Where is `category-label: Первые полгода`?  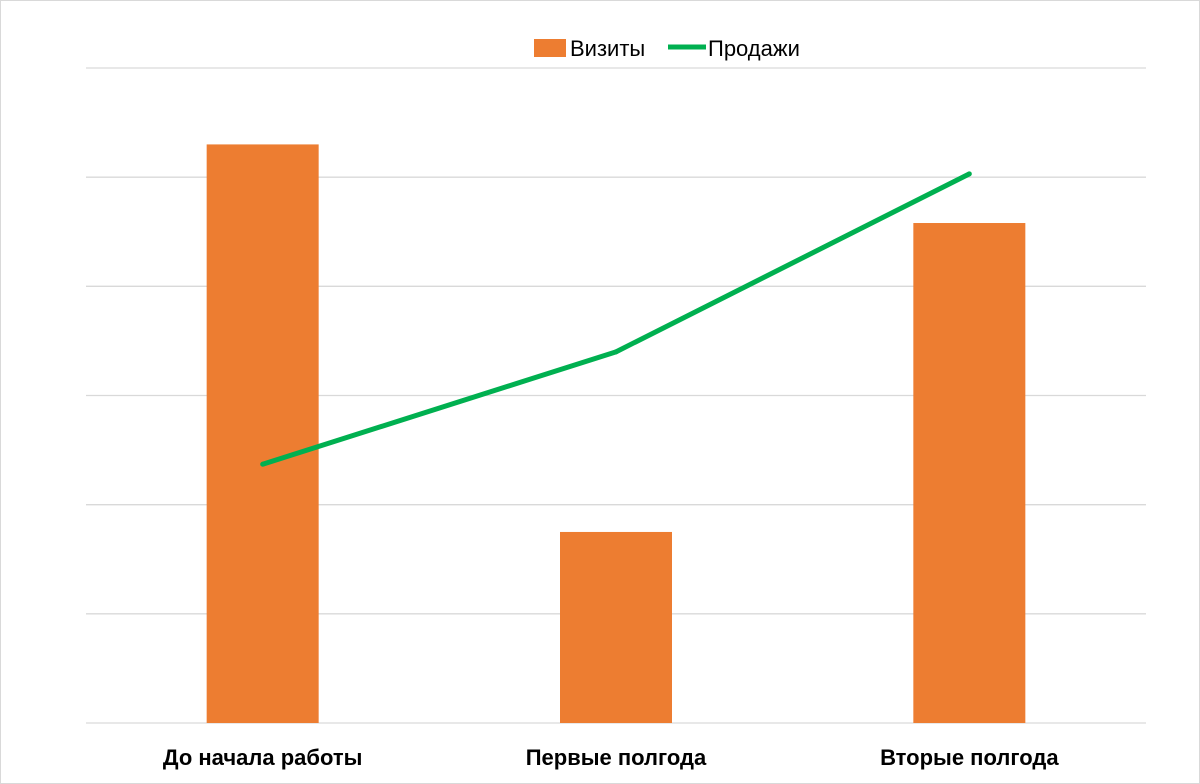
category-label: Первые полгода is located at coordinates (616, 757).